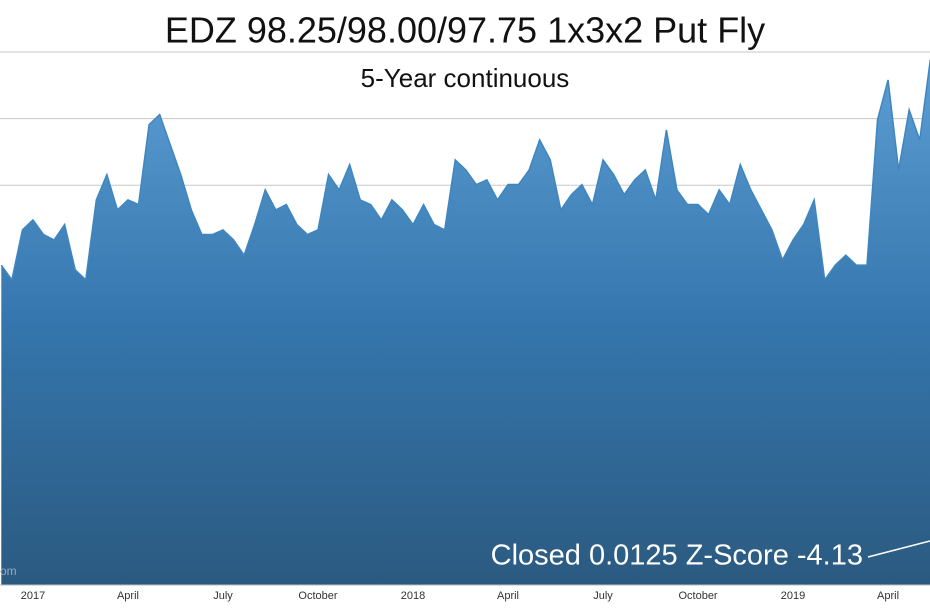 The image size is (930, 611). Describe the element at coordinates (413, 596) in the screenshot. I see `x-tick-label: 2018` at that location.